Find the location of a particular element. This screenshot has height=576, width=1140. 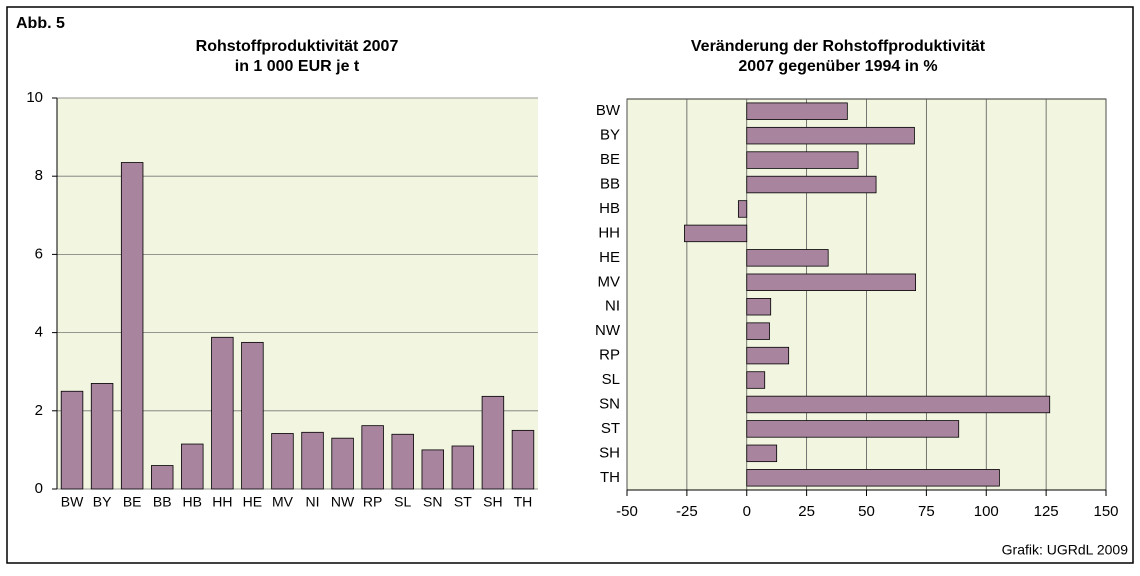

y-tick-label: BB is located at coordinates (610, 184).